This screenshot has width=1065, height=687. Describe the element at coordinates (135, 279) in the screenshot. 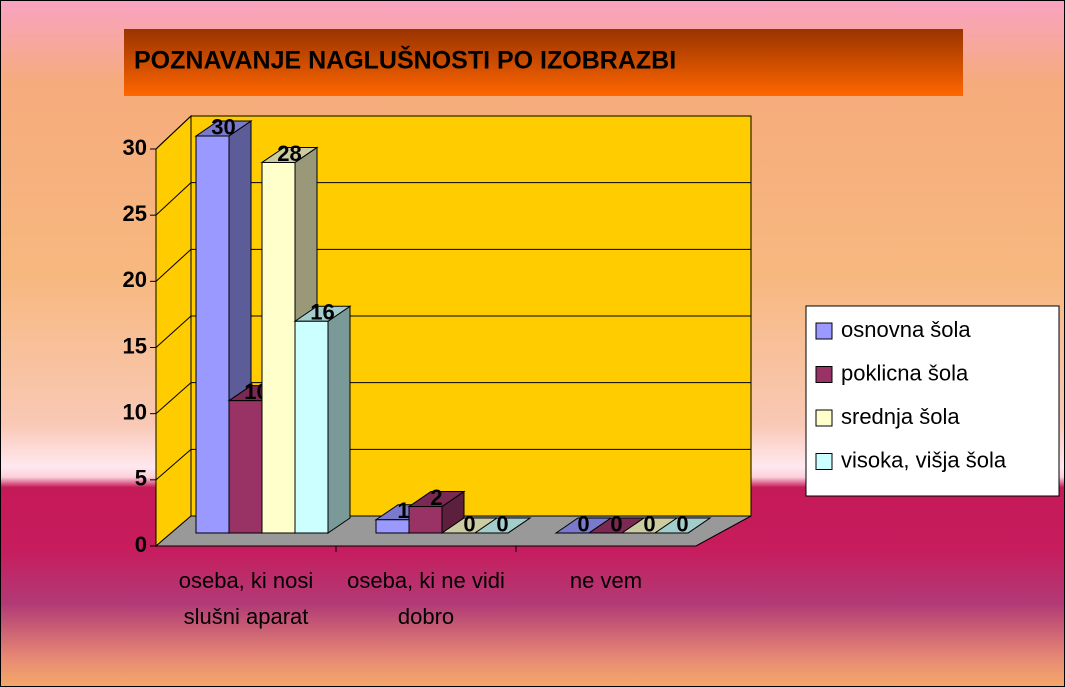

I see `y-tick-label: 20` at that location.